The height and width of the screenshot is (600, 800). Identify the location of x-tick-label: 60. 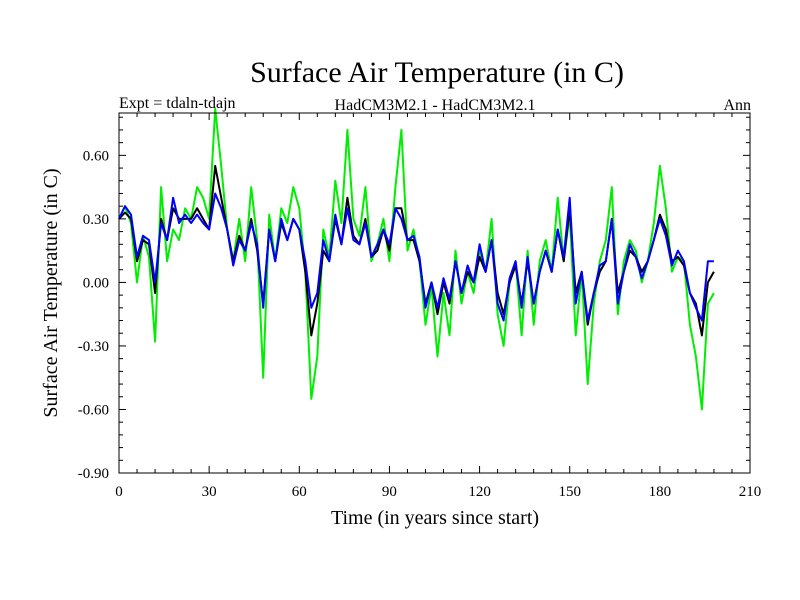
(299, 492).